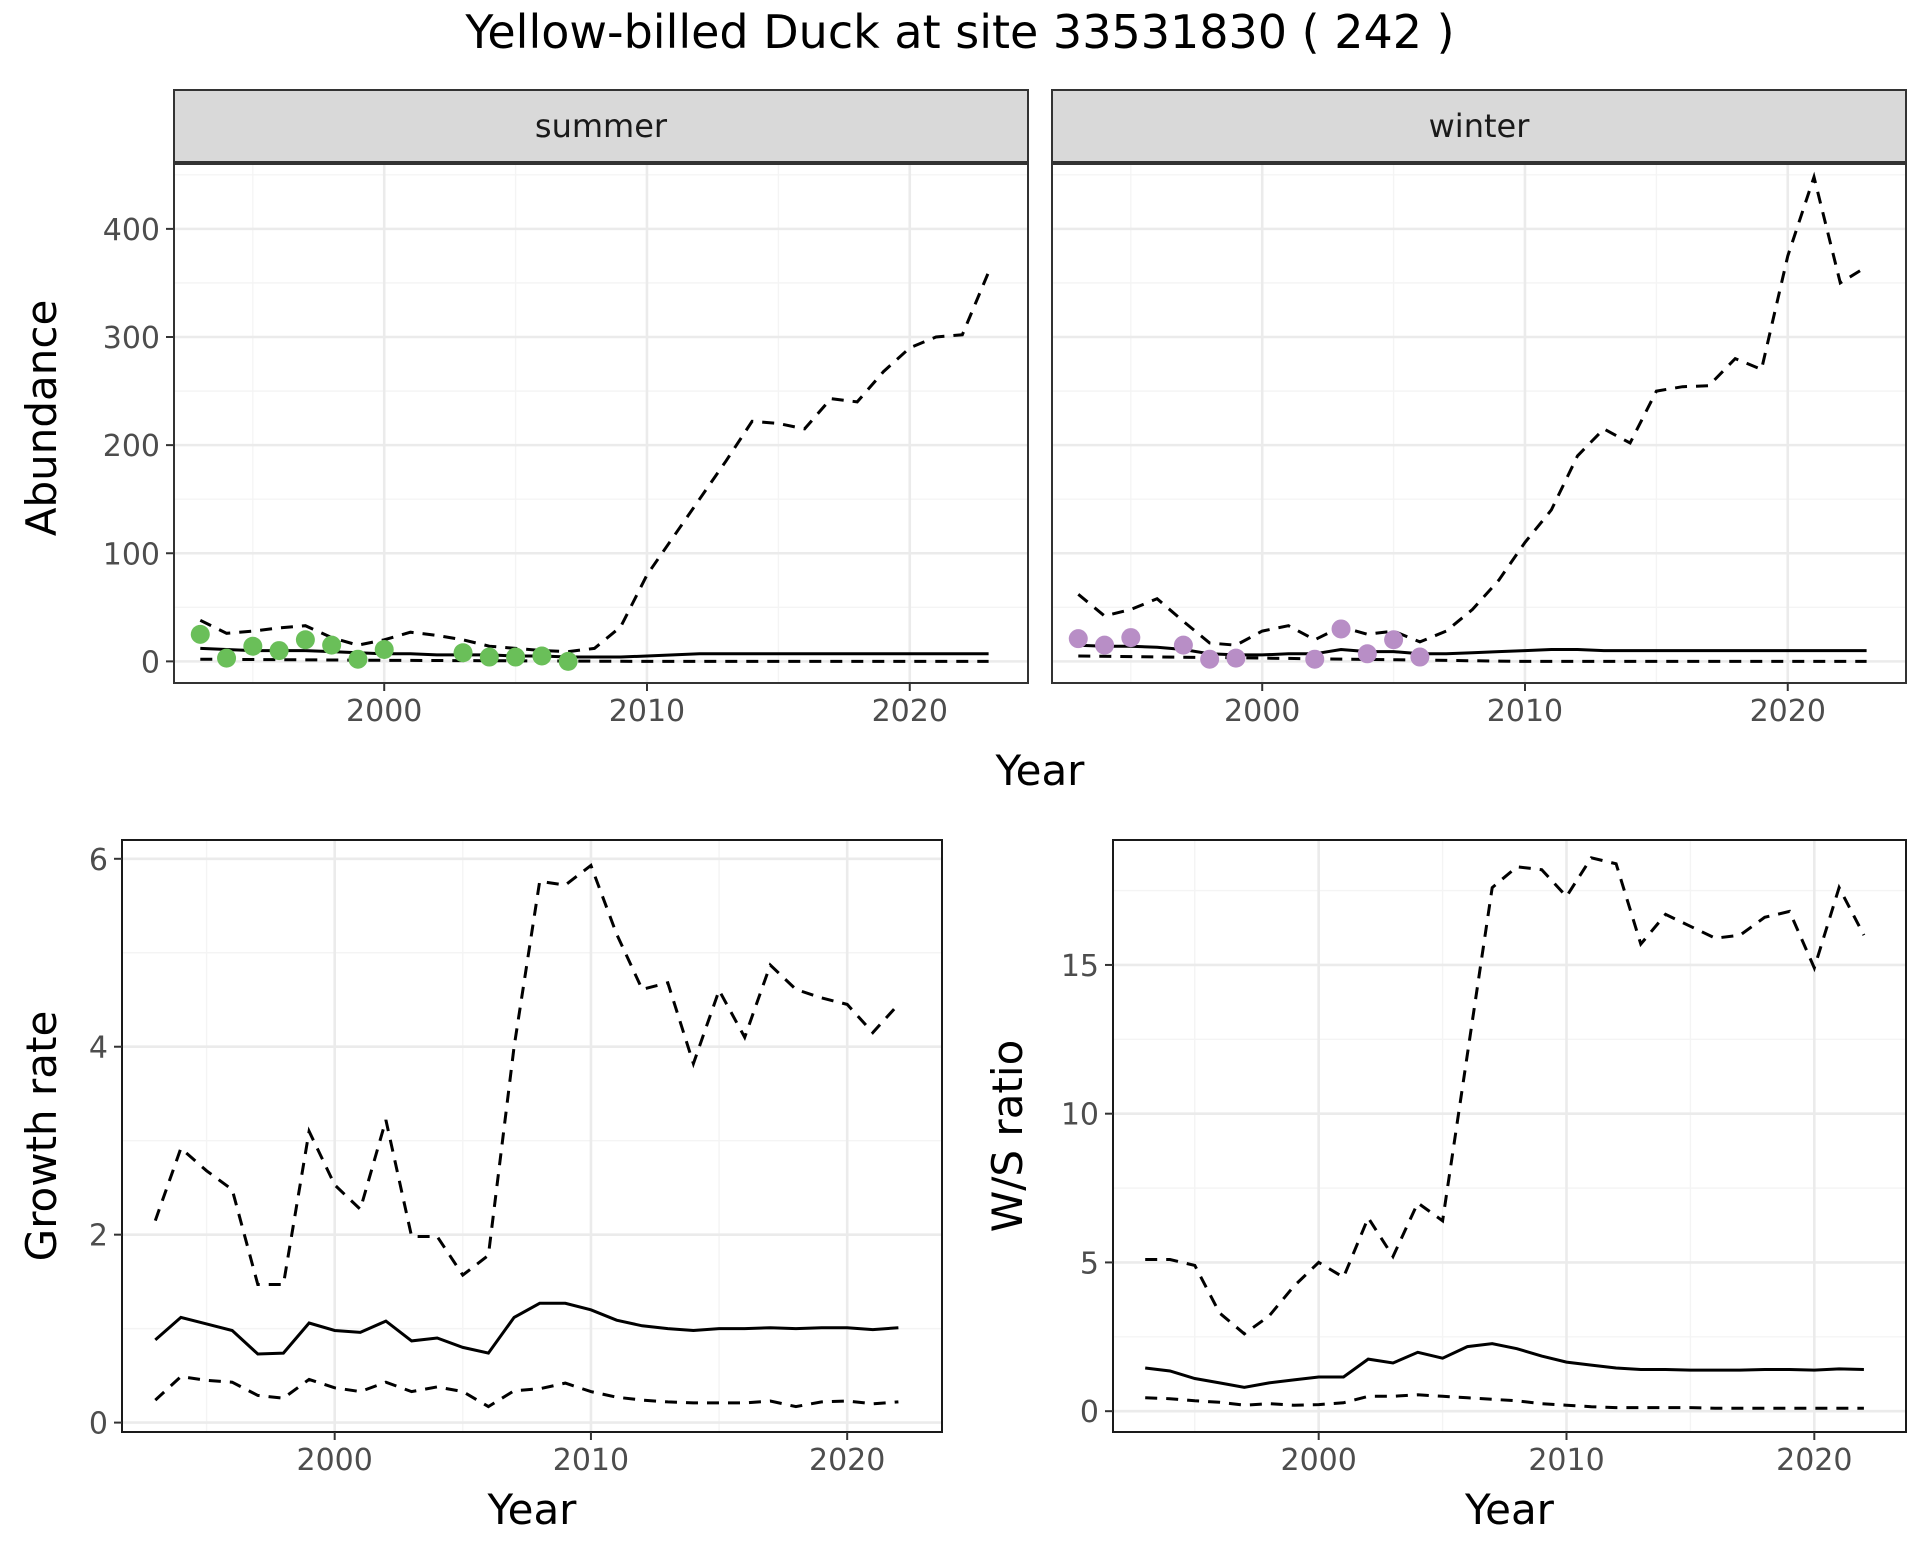 Image resolution: width=1920 pixels, height=1560 pixels. What do you see at coordinates (41, 418) in the screenshot?
I see `top-y-axis-title: Abundance` at bounding box center [41, 418].